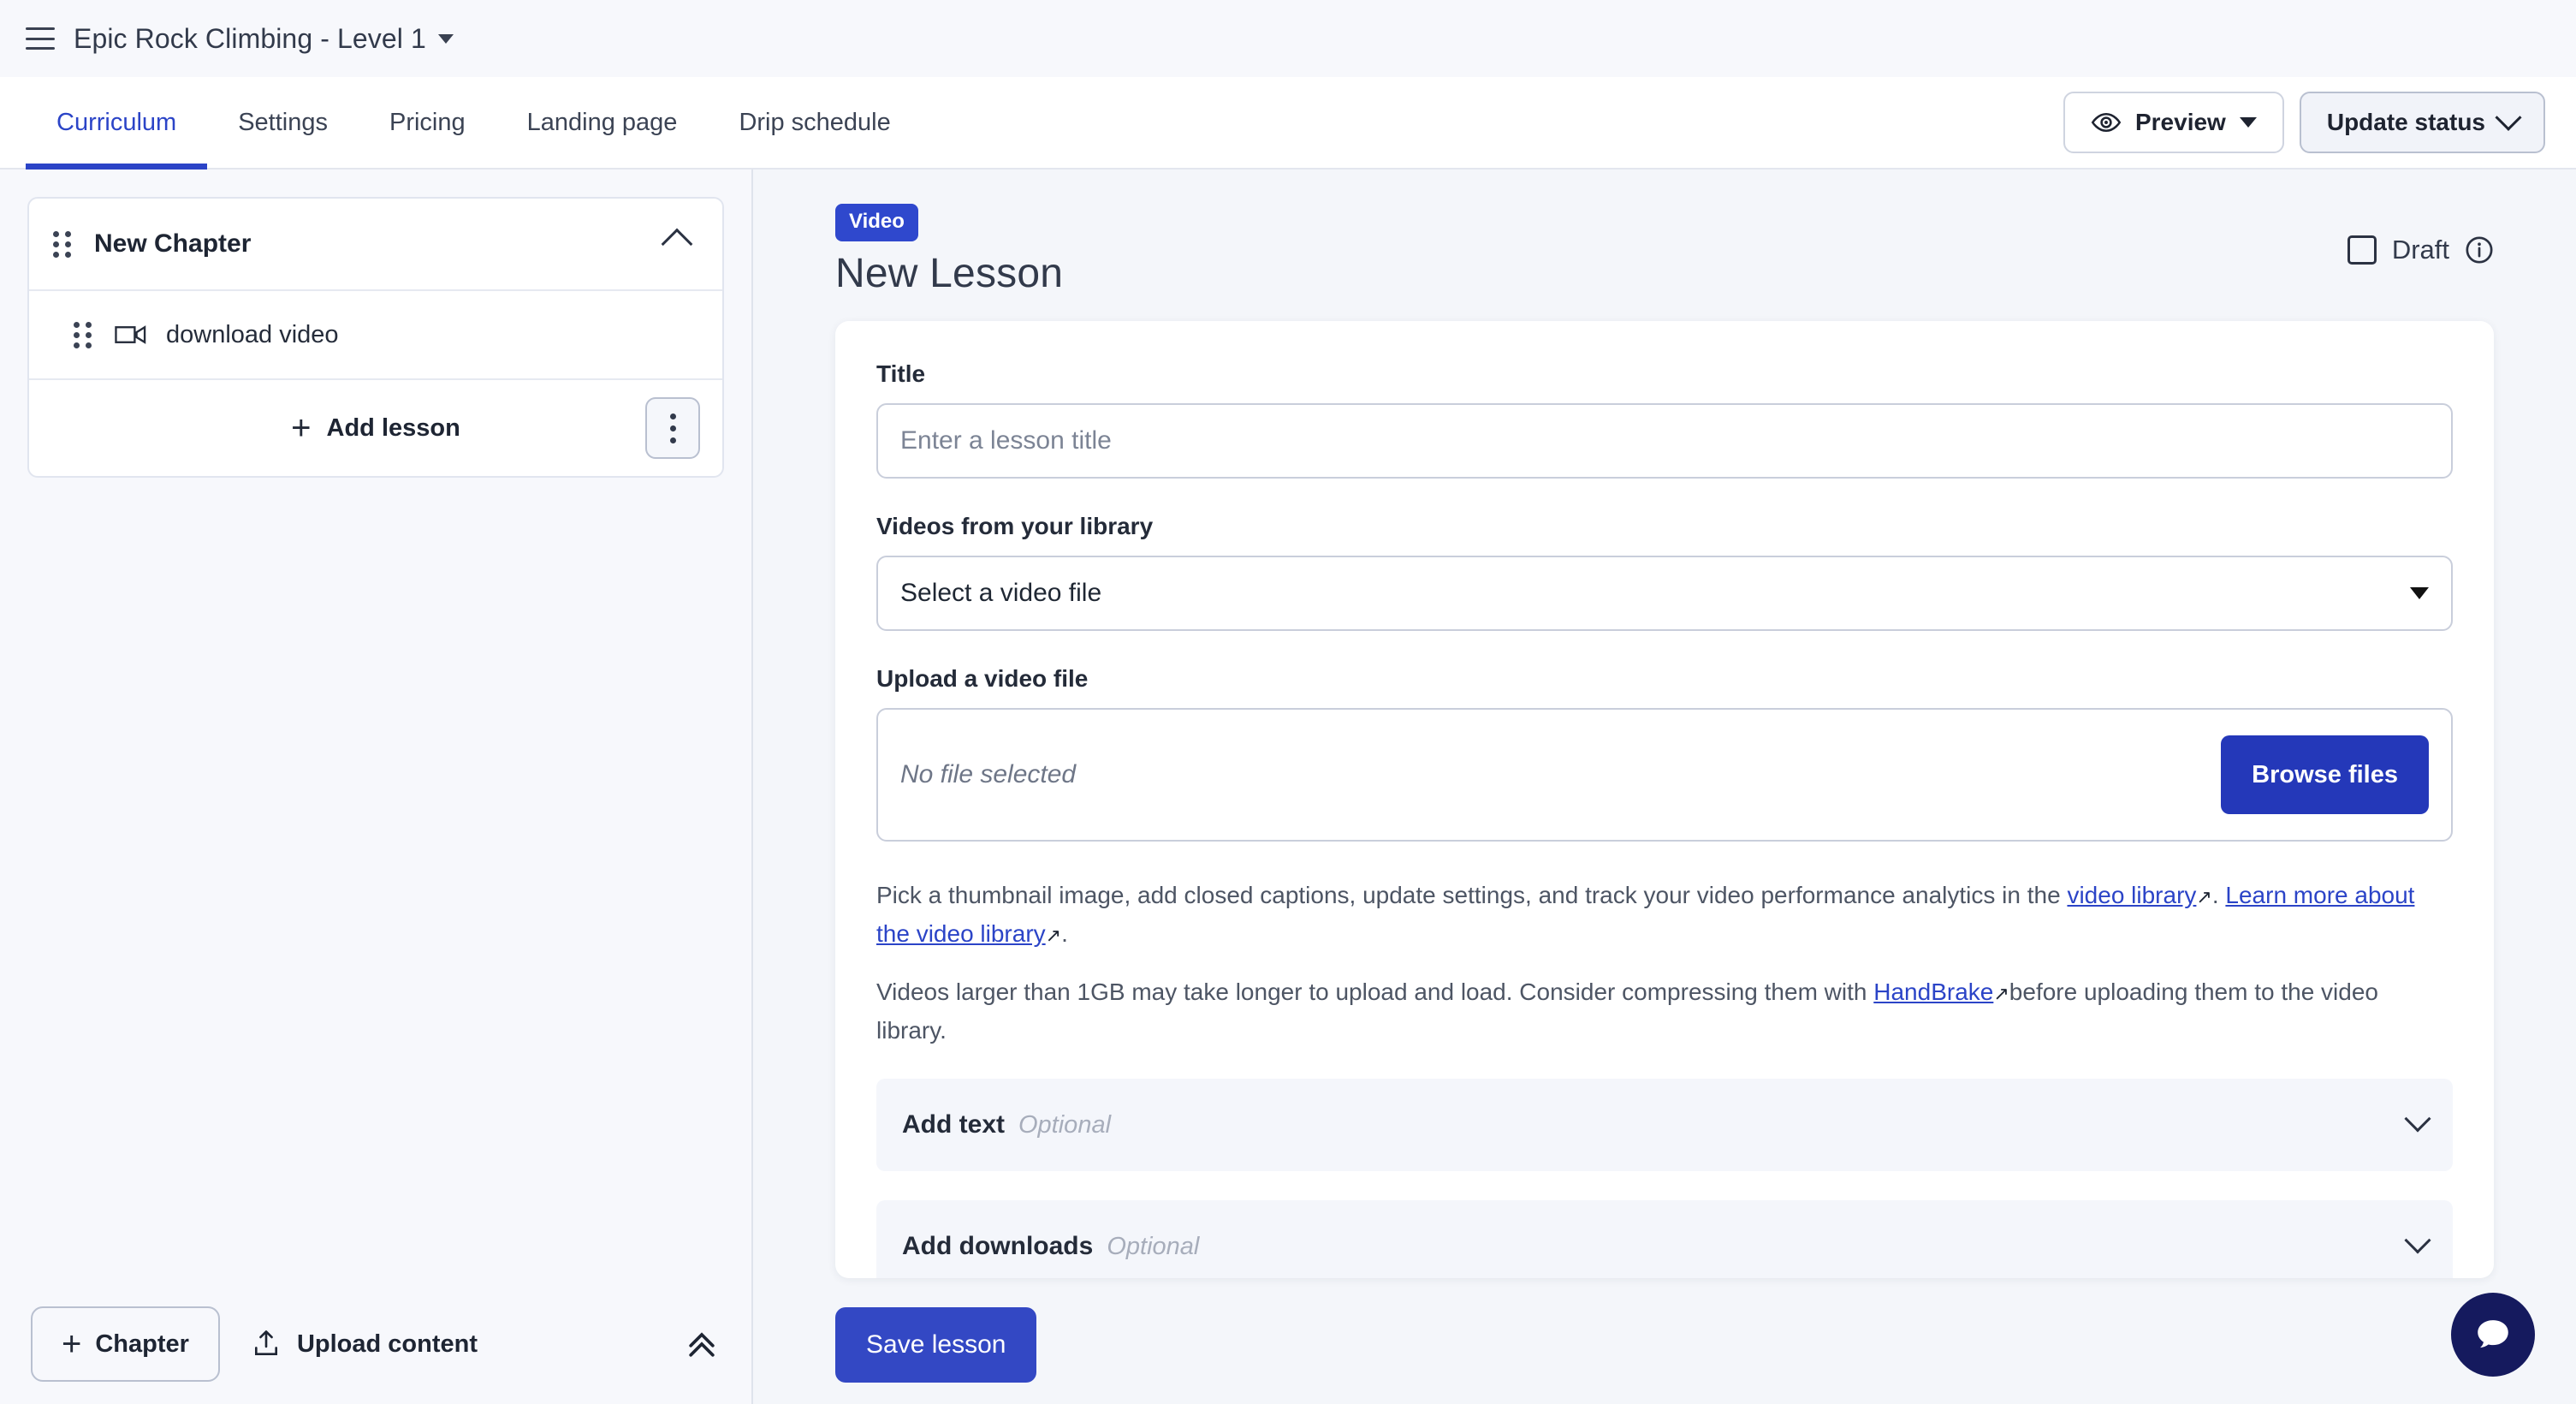  What do you see at coordinates (173, 243) in the screenshot?
I see `chapter-title: New Chapter` at bounding box center [173, 243].